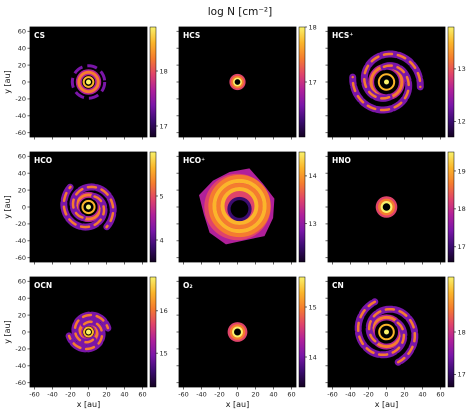  Describe the element at coordinates (338, 285) in the screenshot. I see `species-label: CN` at that location.